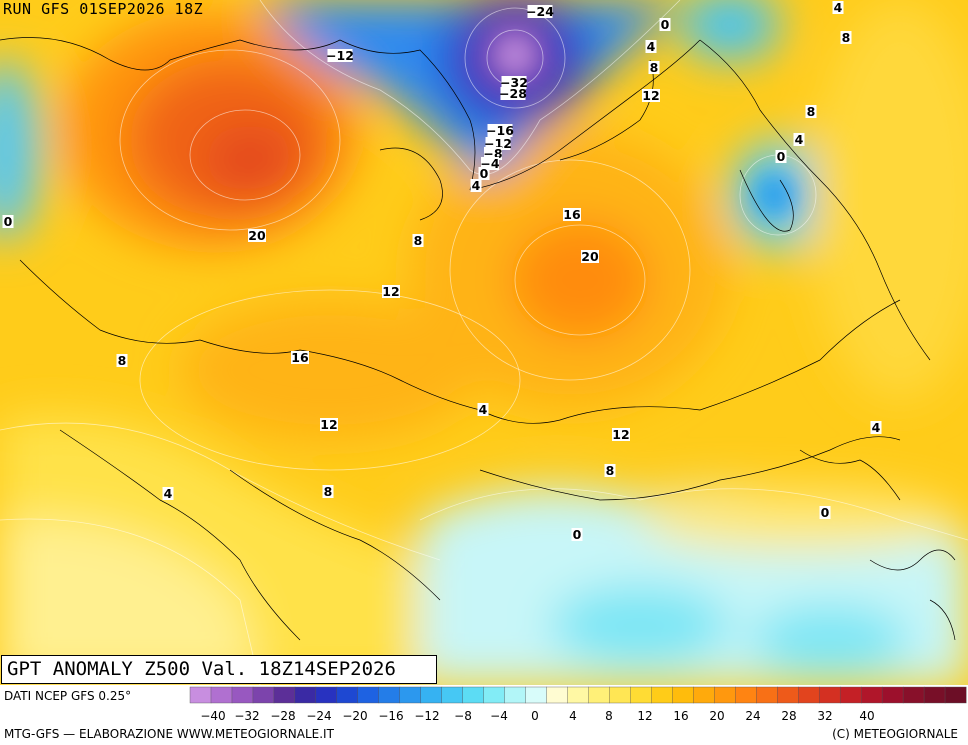 The image size is (968, 745). Describe the element at coordinates (463, 716) in the screenshot. I see `legend-tick-label: −8` at that location.